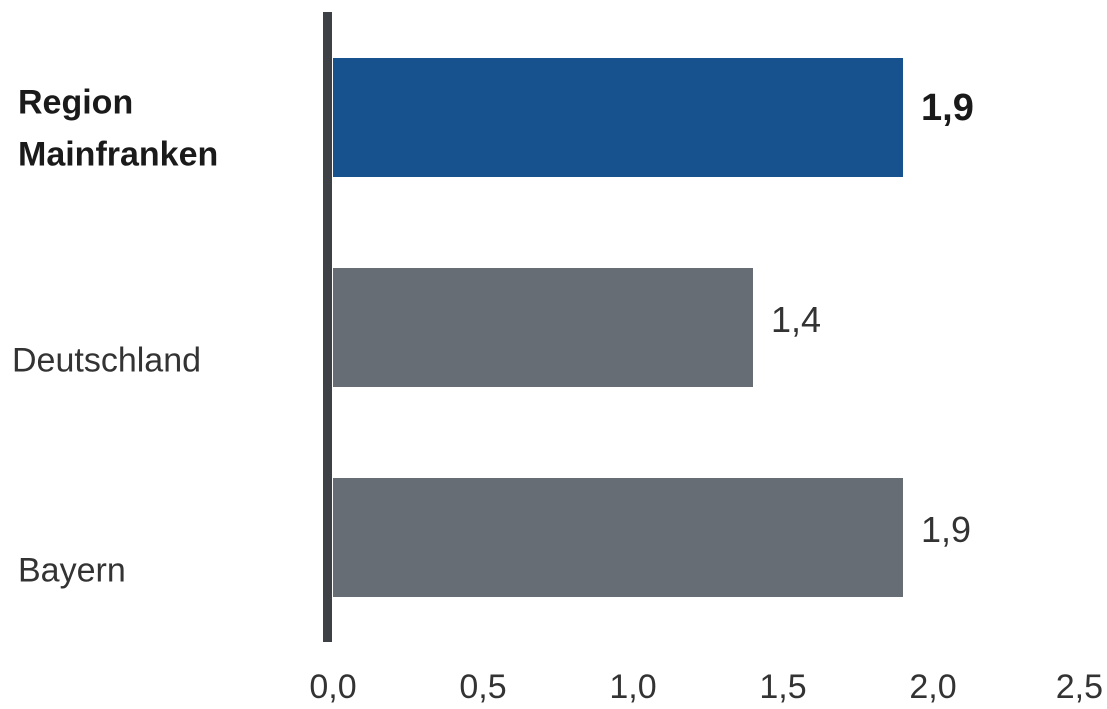 The image size is (1107, 709). I want to click on x-tick-label: 1,0, so click(632, 686).